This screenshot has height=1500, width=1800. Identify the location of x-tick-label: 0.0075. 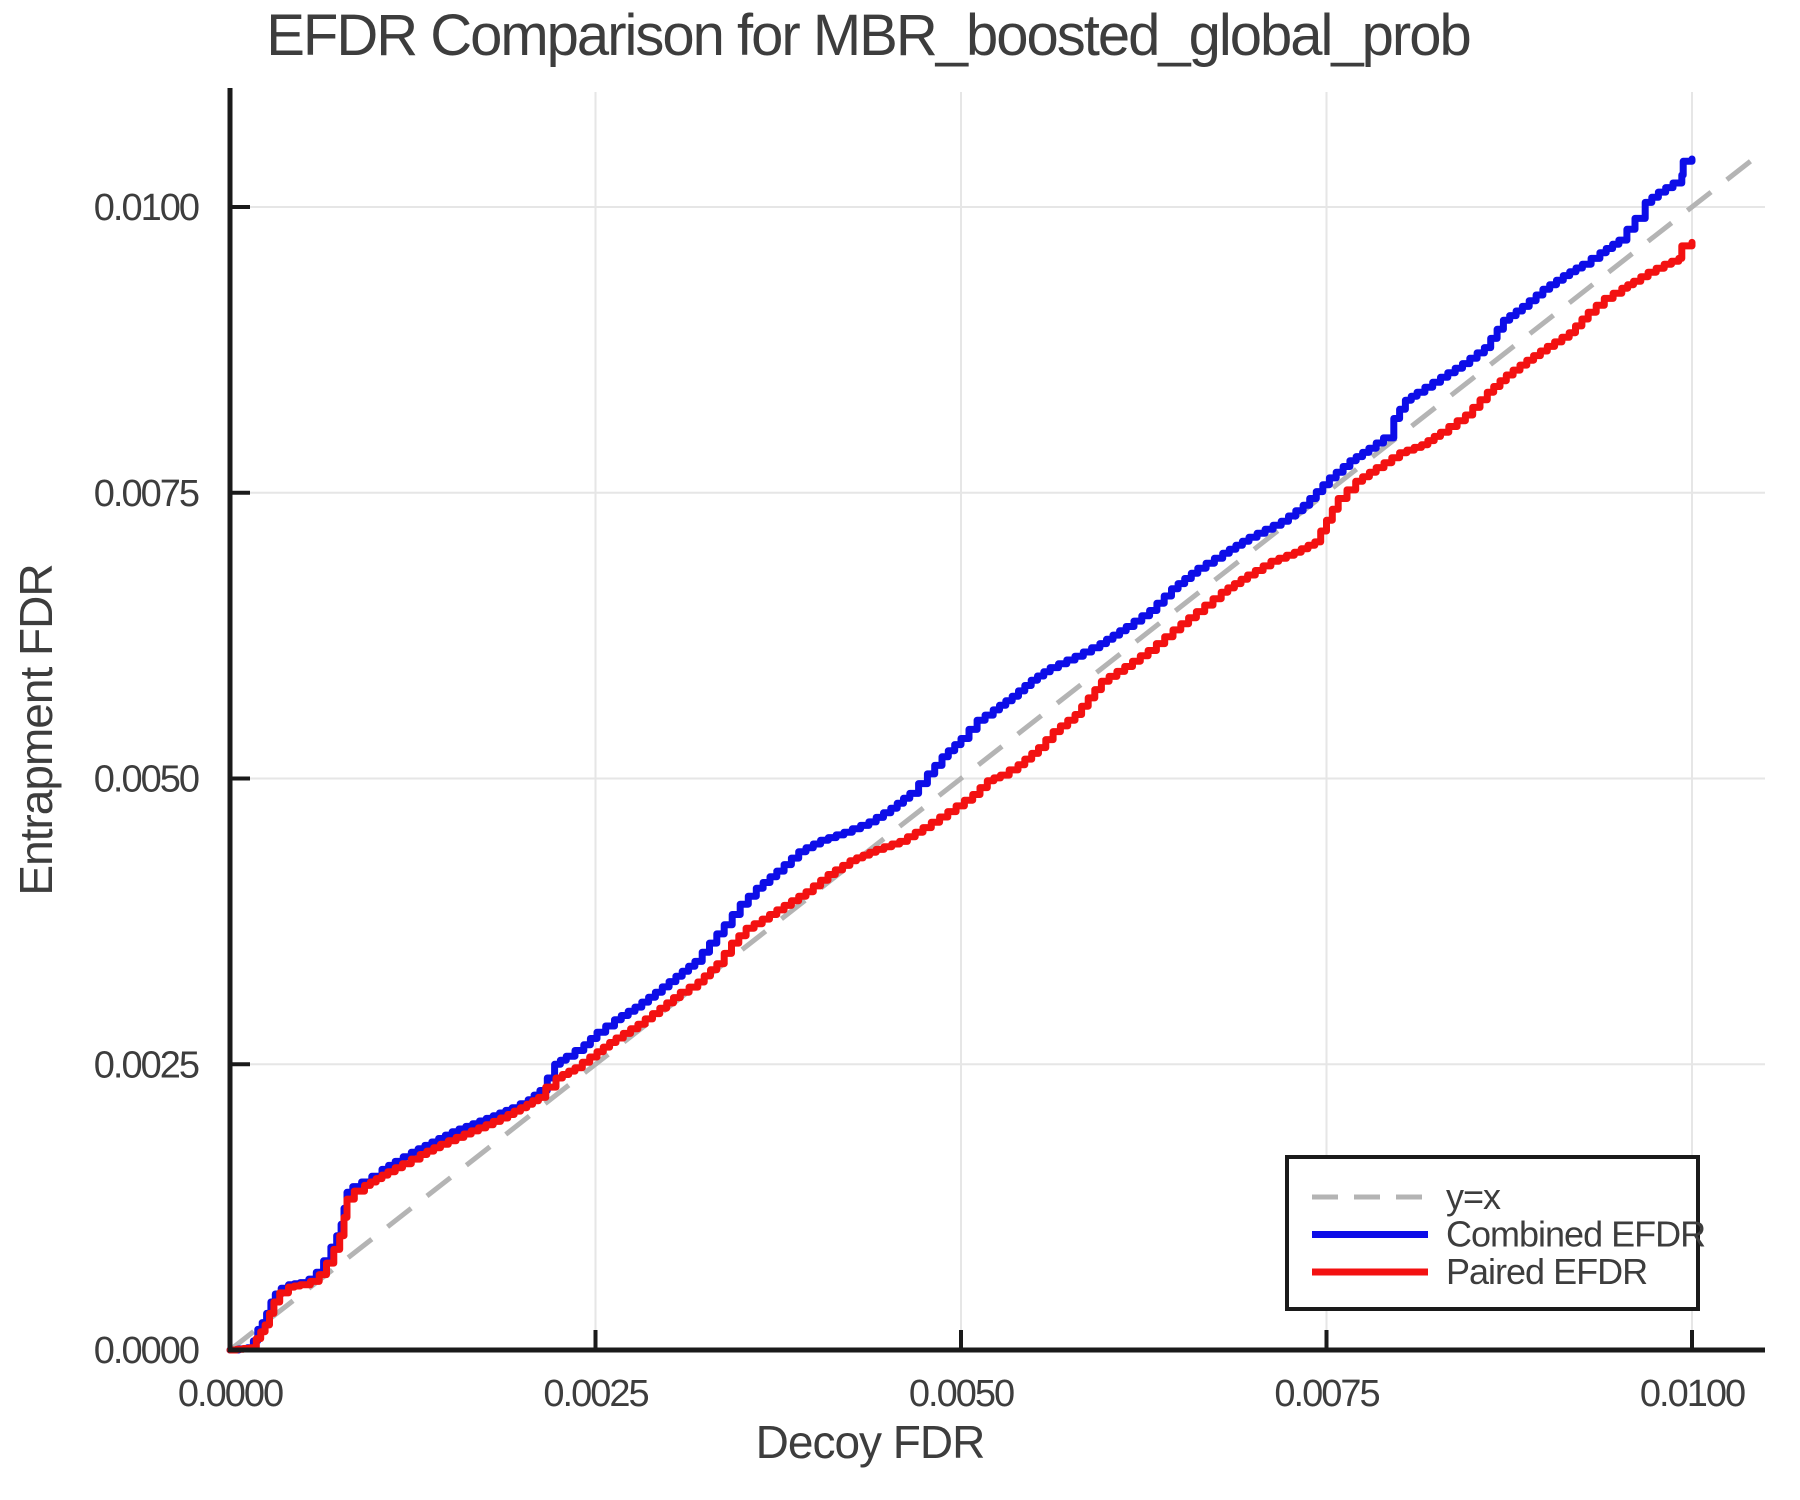
(1326, 1394).